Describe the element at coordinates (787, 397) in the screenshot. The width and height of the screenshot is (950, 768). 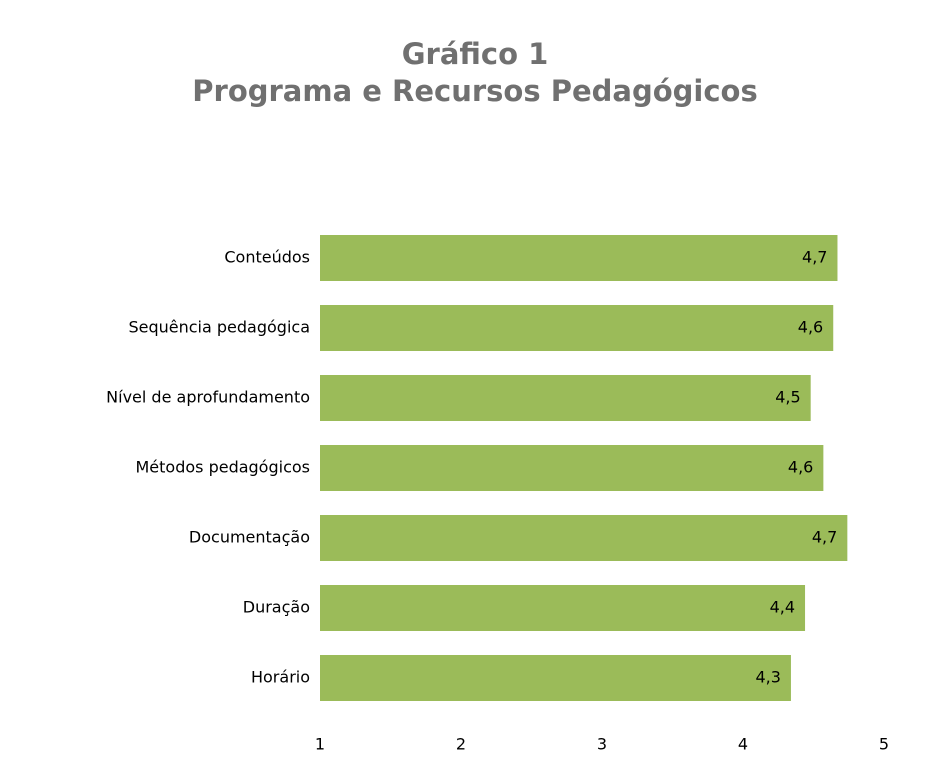
I see `value-label: 4,5` at that location.